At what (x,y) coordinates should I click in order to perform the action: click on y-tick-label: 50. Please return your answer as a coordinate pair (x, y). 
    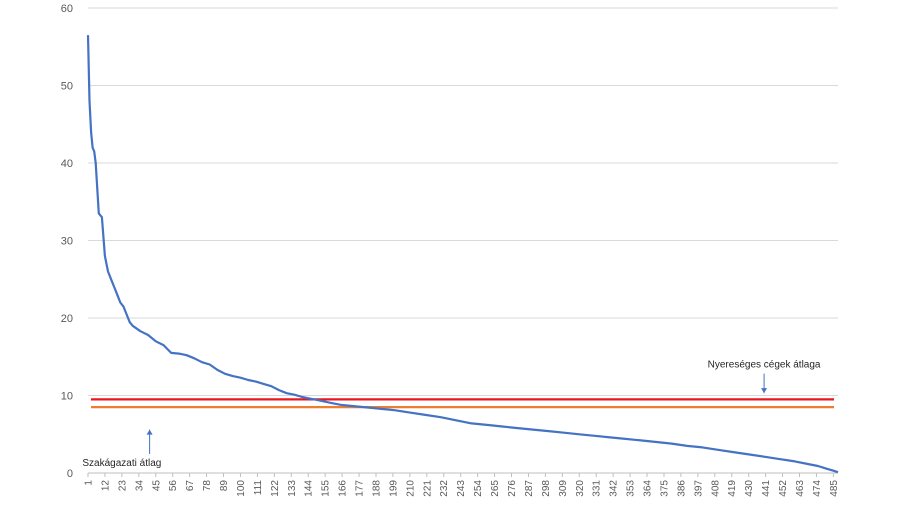
    Looking at the image, I should click on (67, 87).